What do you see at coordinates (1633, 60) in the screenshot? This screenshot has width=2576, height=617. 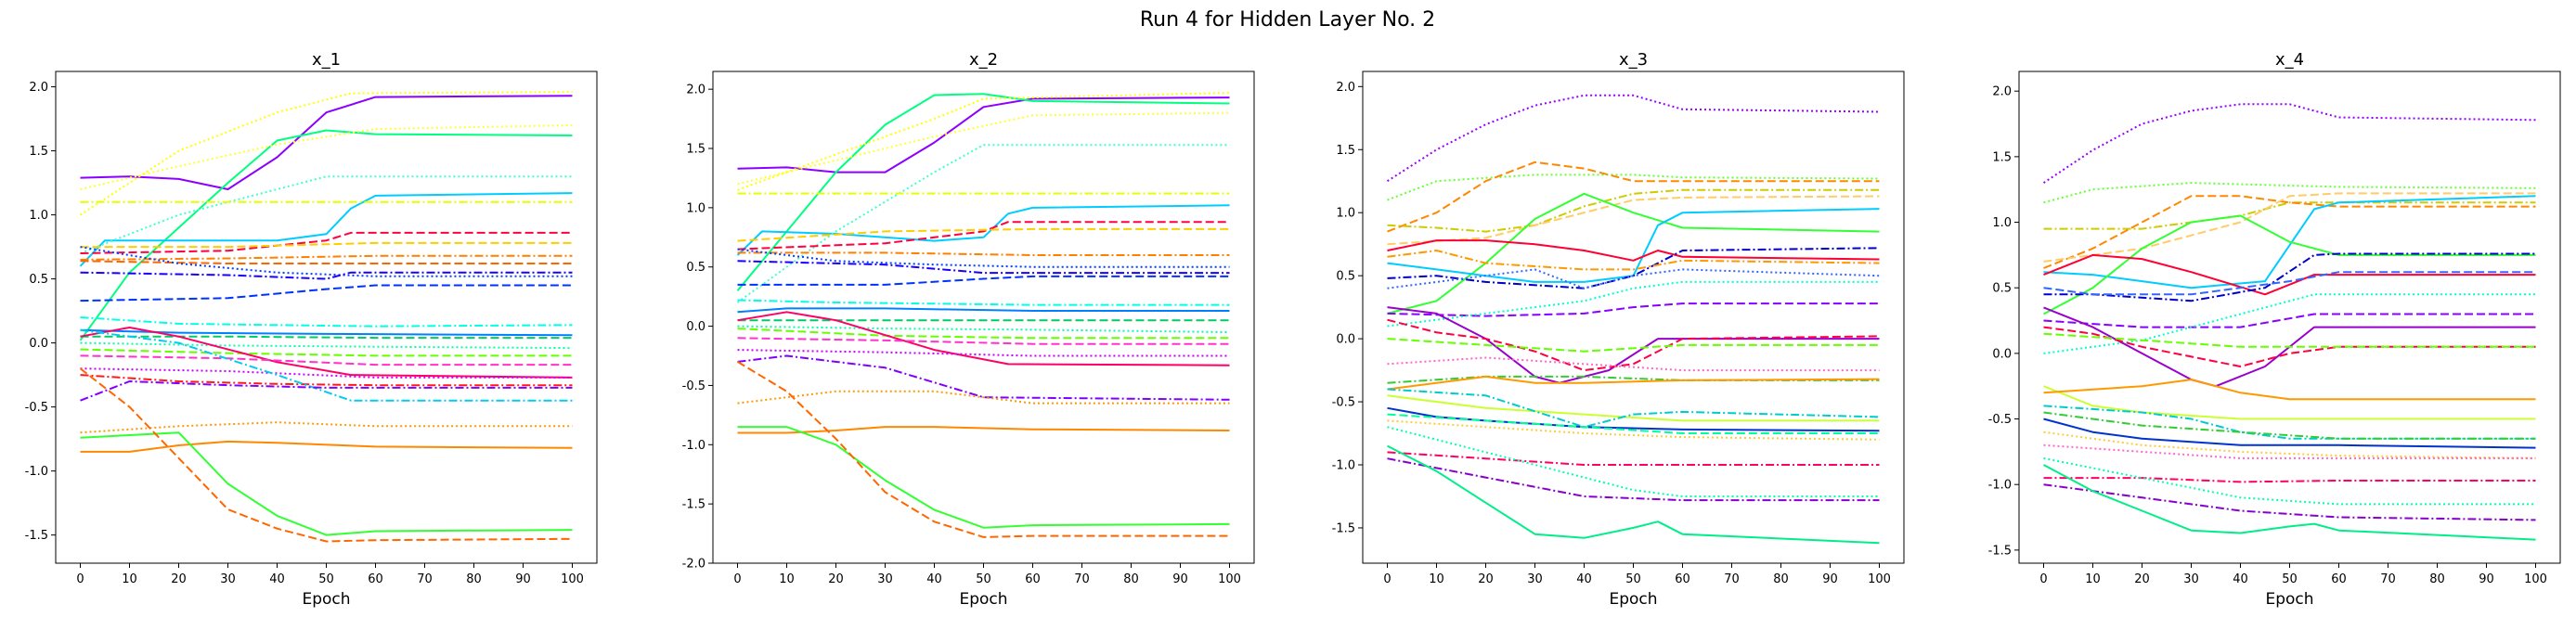 I see `subplot-title: x_3` at bounding box center [1633, 60].